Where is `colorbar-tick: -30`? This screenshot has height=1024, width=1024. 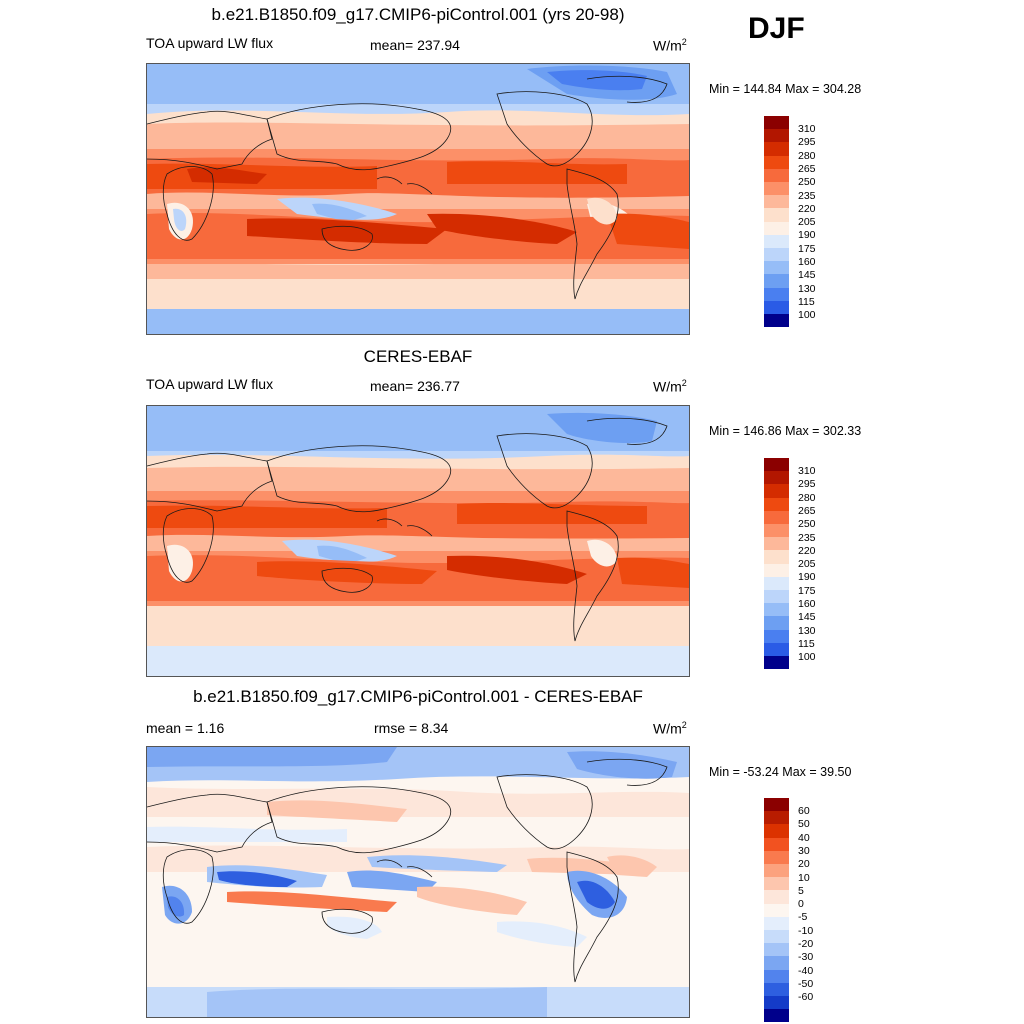 colorbar-tick: -30 is located at coordinates (806, 957).